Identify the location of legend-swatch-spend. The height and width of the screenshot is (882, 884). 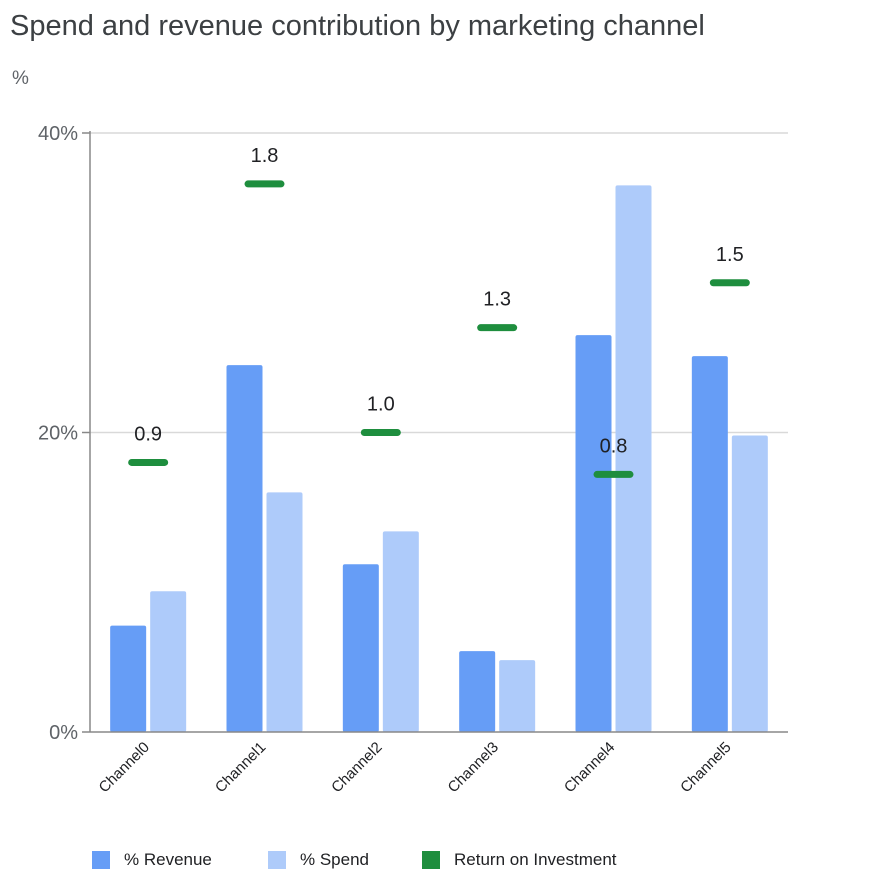
(277, 860).